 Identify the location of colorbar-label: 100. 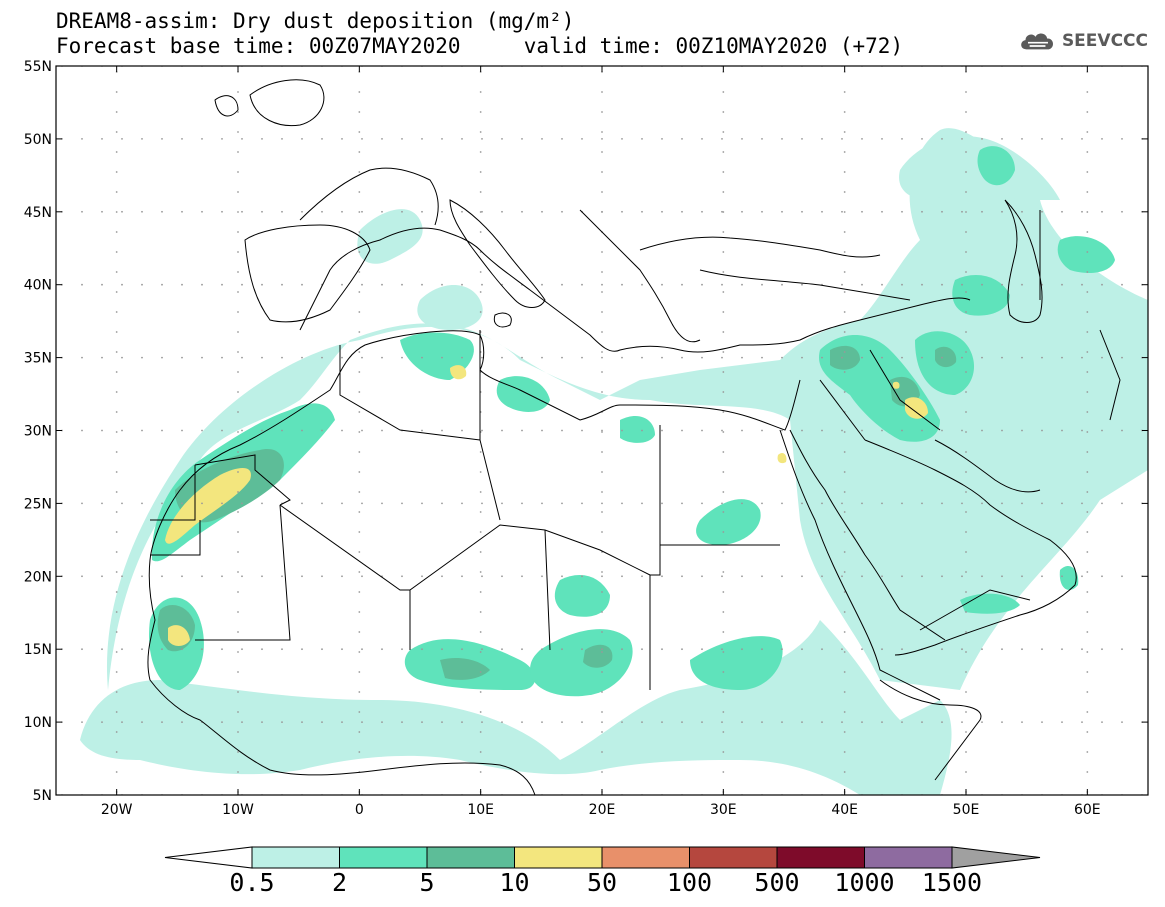
(689, 882).